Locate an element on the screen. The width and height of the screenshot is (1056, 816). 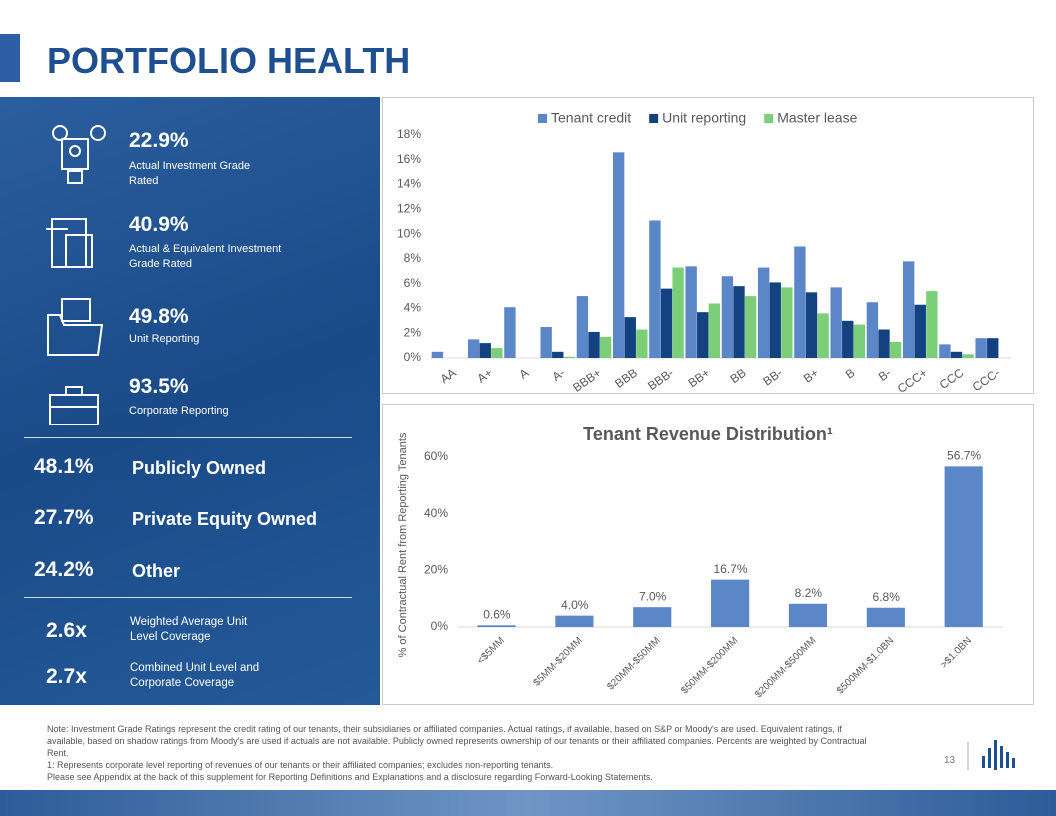
stat-label: Unit Reporting is located at coordinates (164, 339).